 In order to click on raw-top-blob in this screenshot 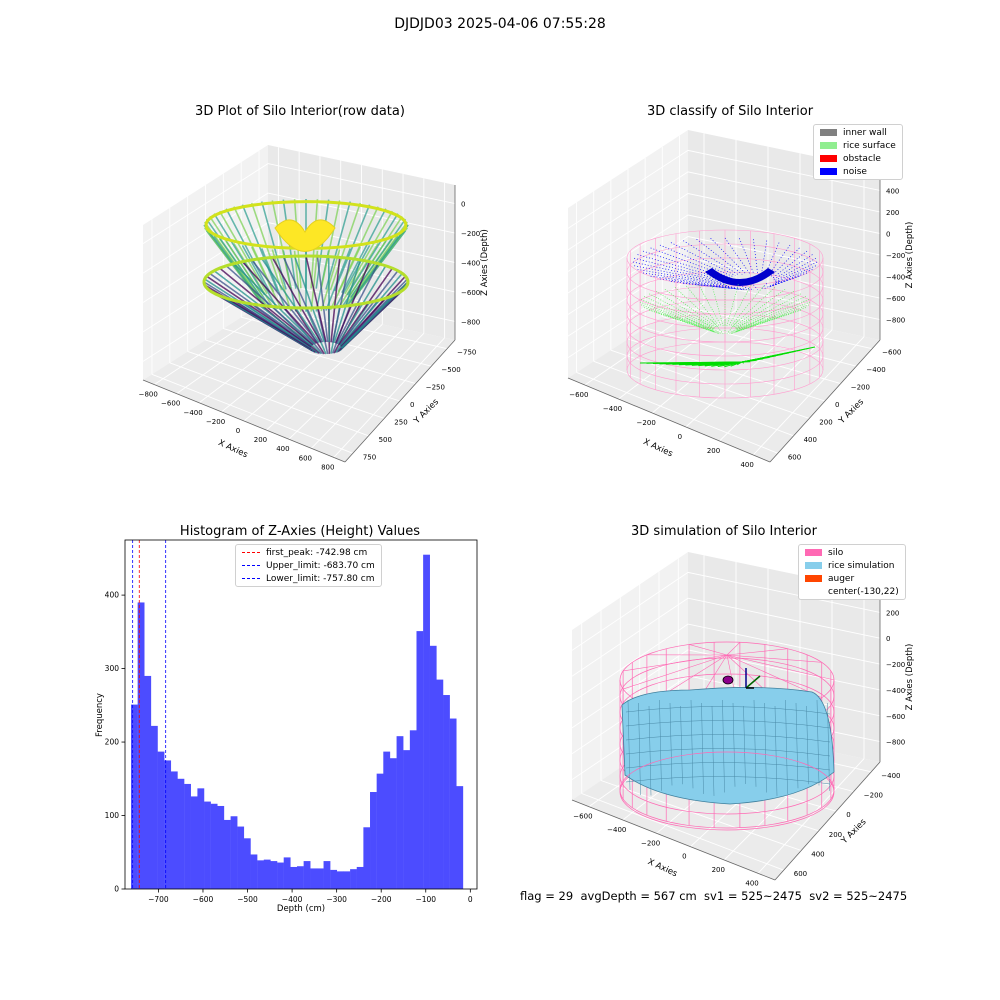, I will do `click(305, 235)`.